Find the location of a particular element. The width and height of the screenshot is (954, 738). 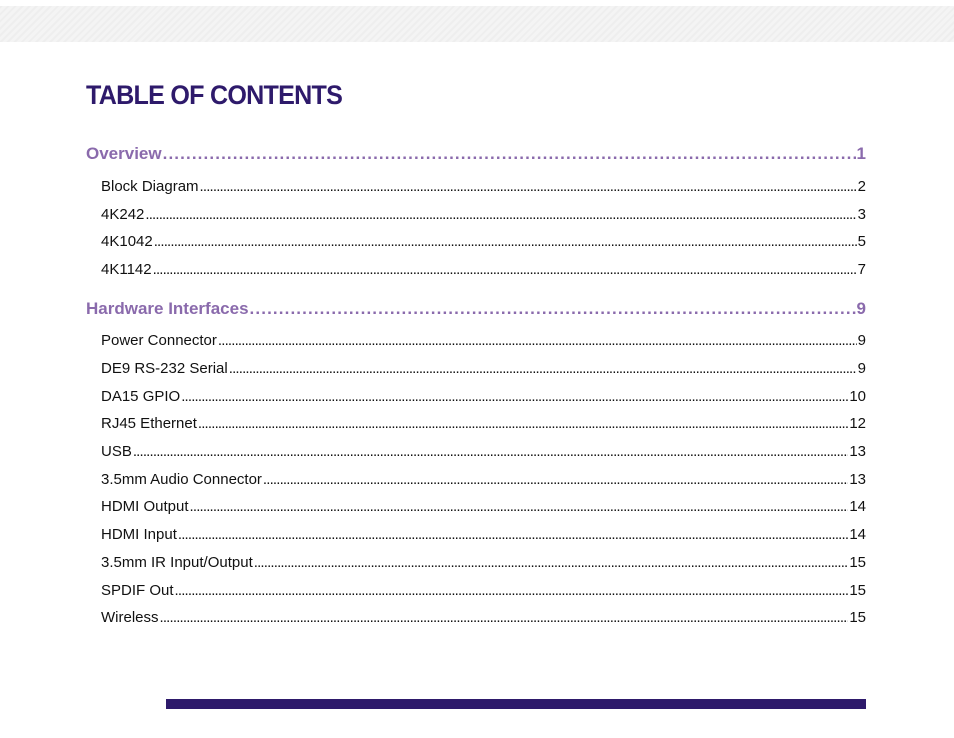

toc-entry-hdmi-output: HDMI Output 14 is located at coordinates (483, 506).